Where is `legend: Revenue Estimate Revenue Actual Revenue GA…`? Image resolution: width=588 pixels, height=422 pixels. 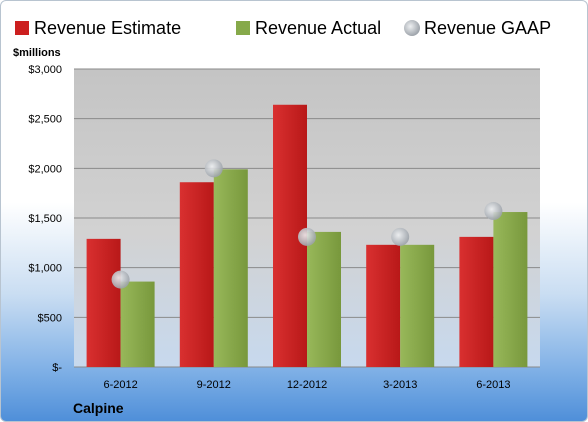
legend: Revenue Estimate Revenue Actual Revenue GA… is located at coordinates (283, 28).